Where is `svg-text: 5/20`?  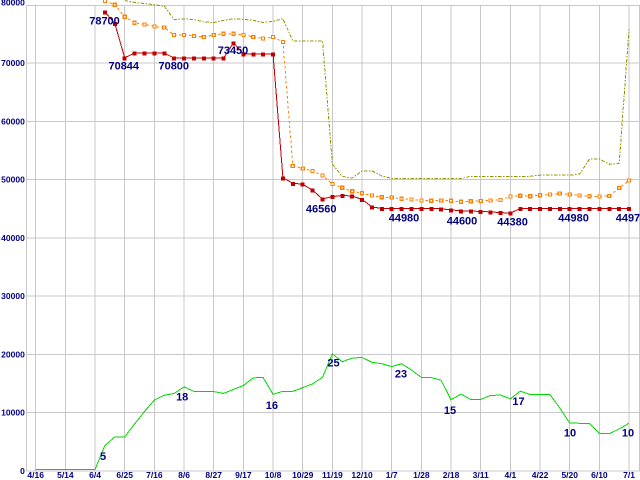 svg-text: 5/20 is located at coordinates (569, 475).